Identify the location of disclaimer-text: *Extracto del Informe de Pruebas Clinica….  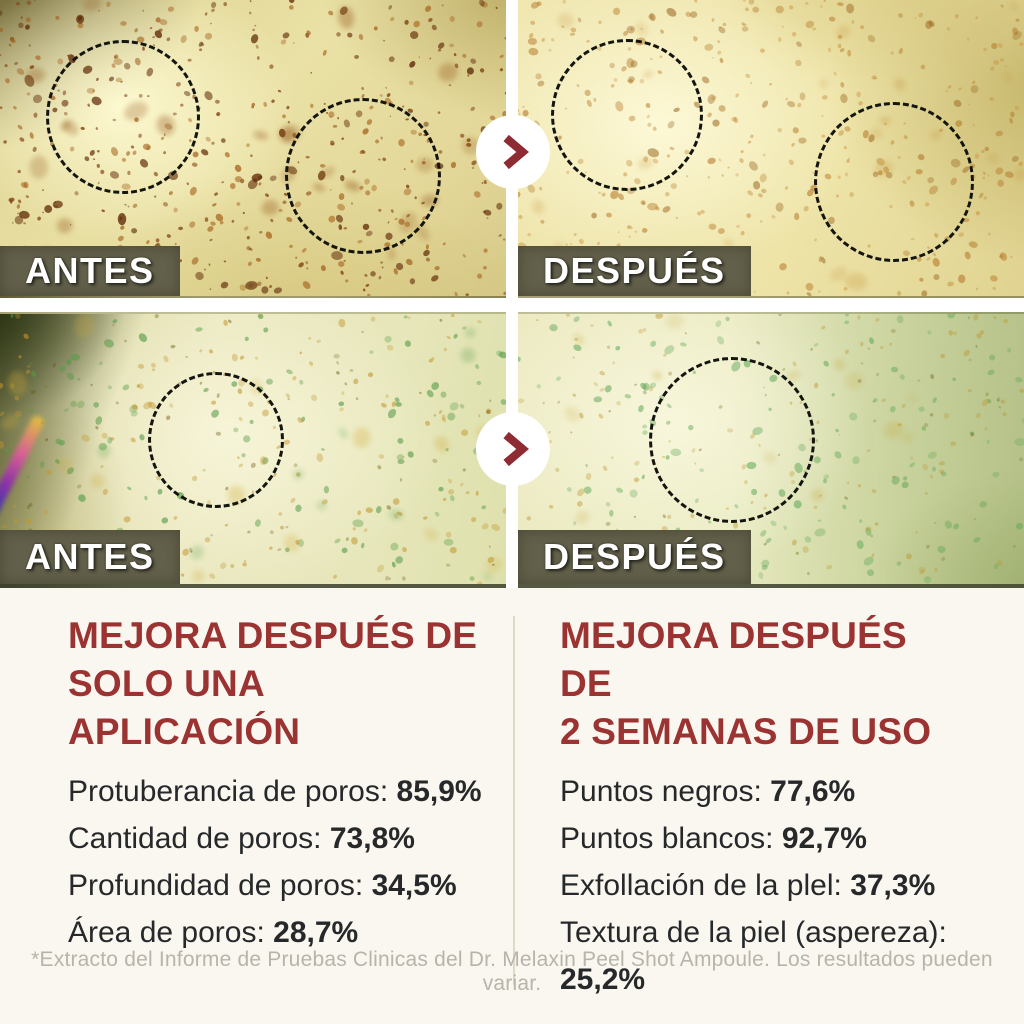
(512, 971).